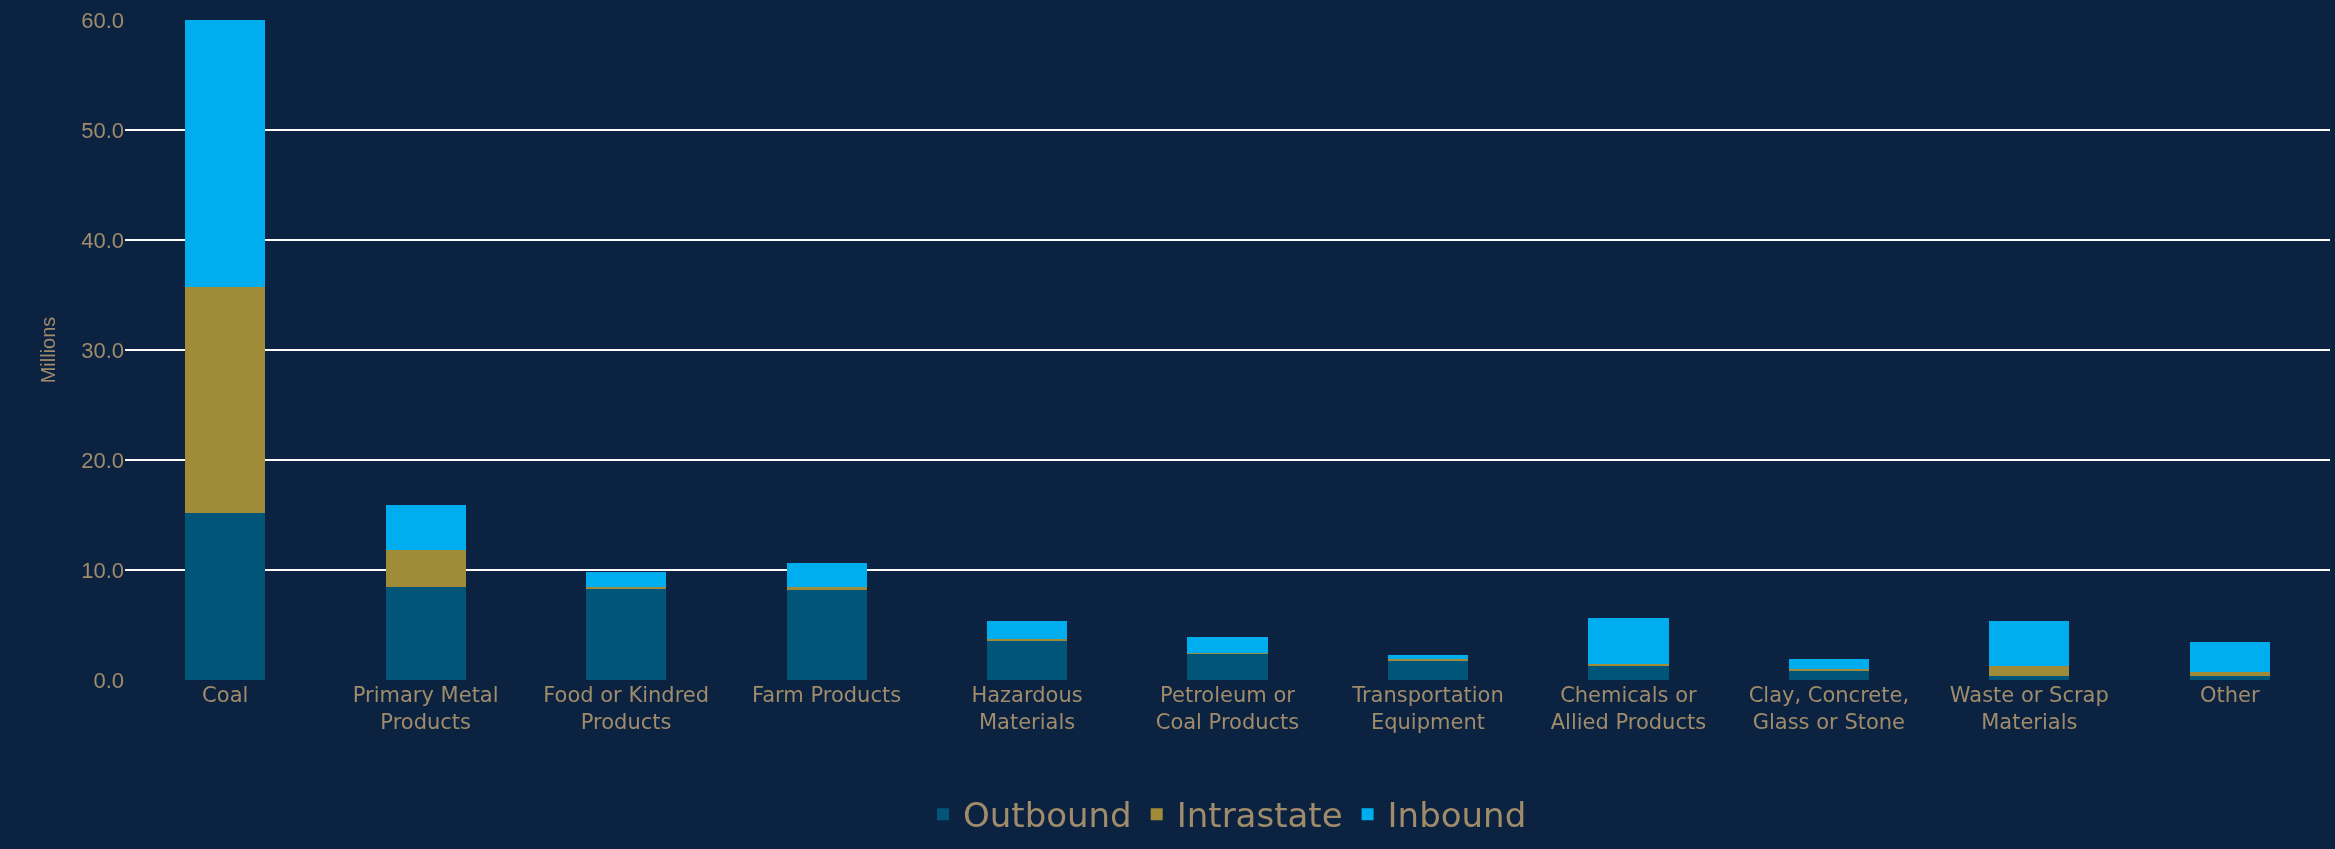  I want to click on x-tick-label: Hazardous Materials, so click(1027, 709).